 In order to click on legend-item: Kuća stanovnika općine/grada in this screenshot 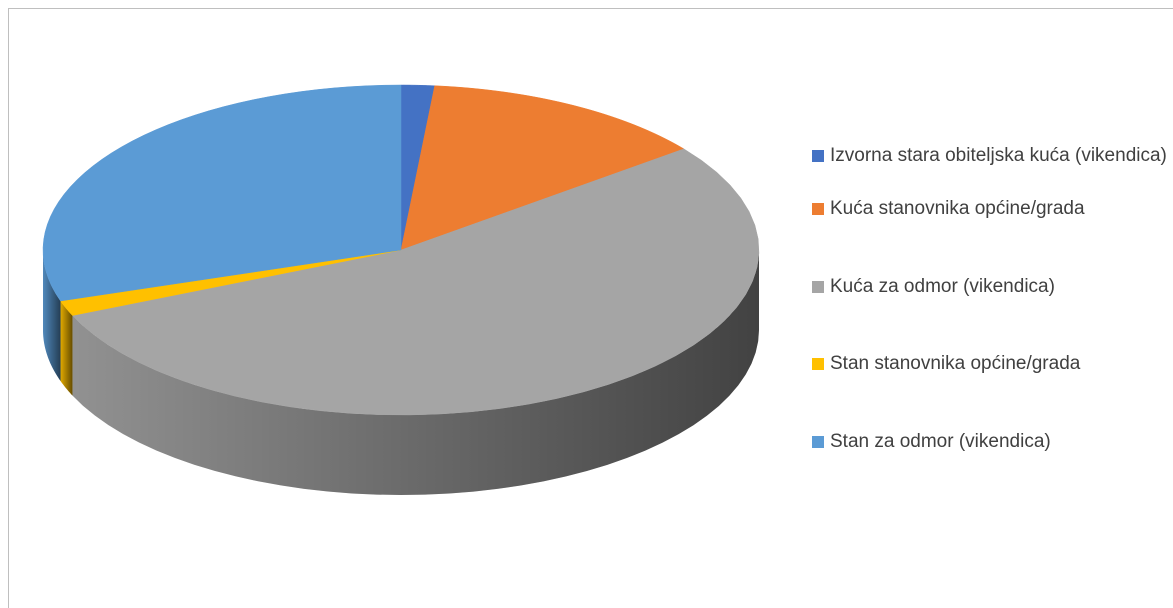, I will do `click(992, 208)`.